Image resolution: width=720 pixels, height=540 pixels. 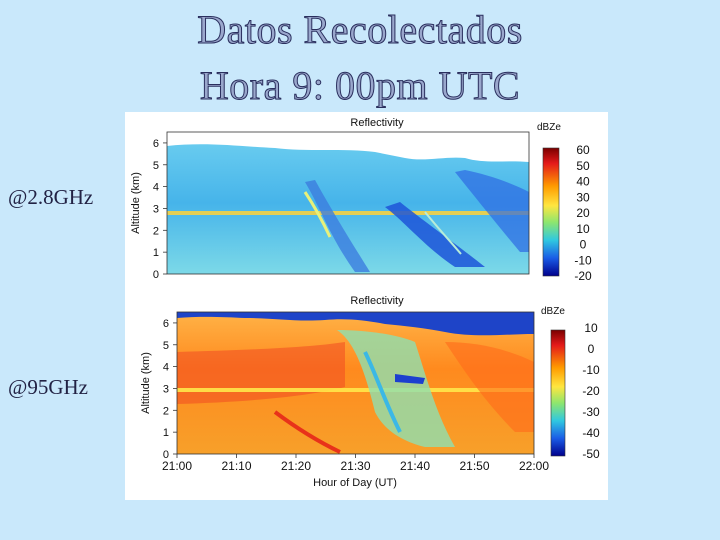 What do you see at coordinates (156, 209) in the screenshot?
I see `top-ytick-label: 3` at bounding box center [156, 209].